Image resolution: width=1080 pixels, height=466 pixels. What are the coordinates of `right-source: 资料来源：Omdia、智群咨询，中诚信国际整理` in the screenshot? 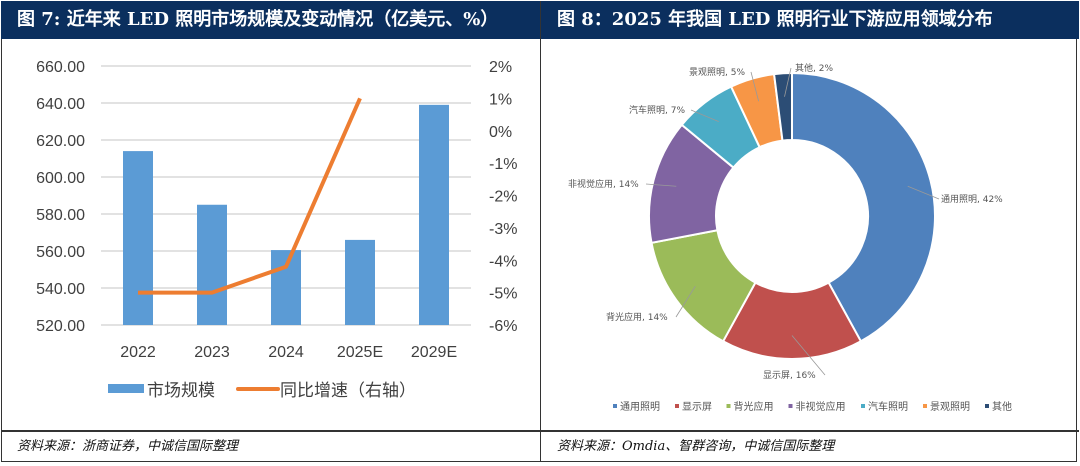 It's located at (810, 447).